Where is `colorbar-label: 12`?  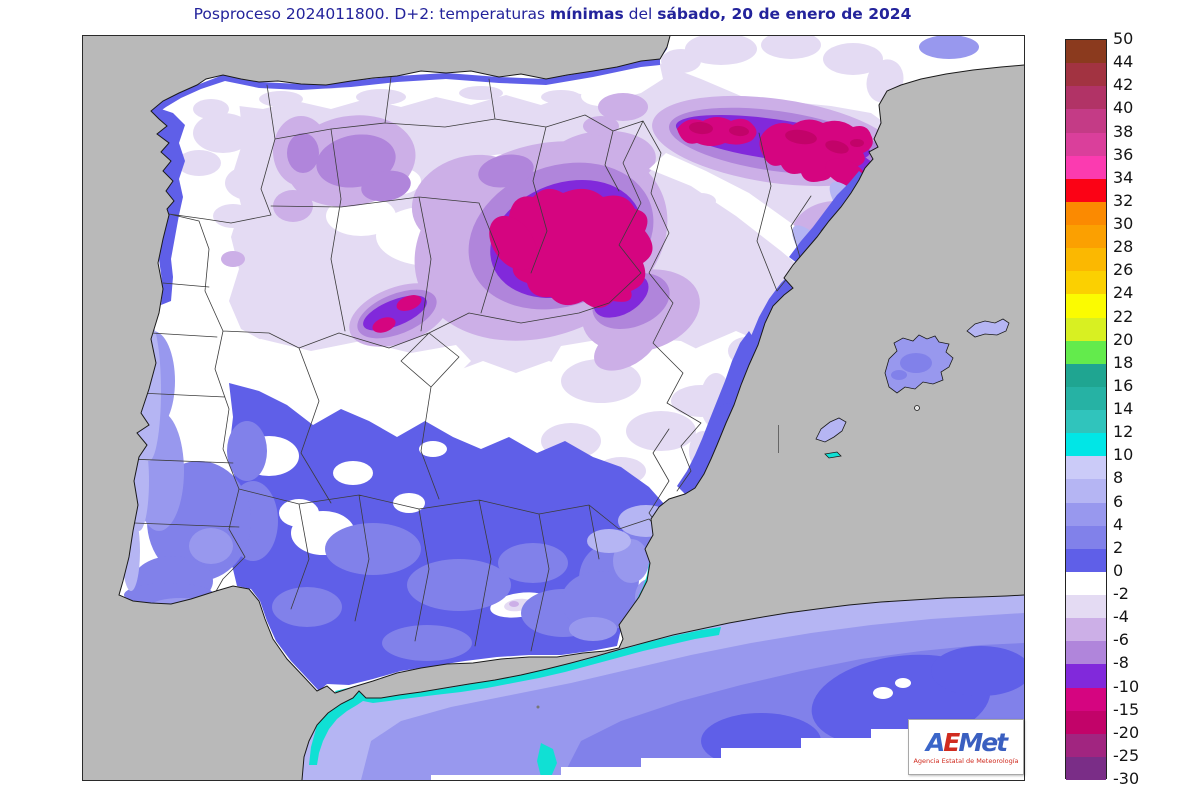
colorbar-label: 12 is located at coordinates (1123, 432).